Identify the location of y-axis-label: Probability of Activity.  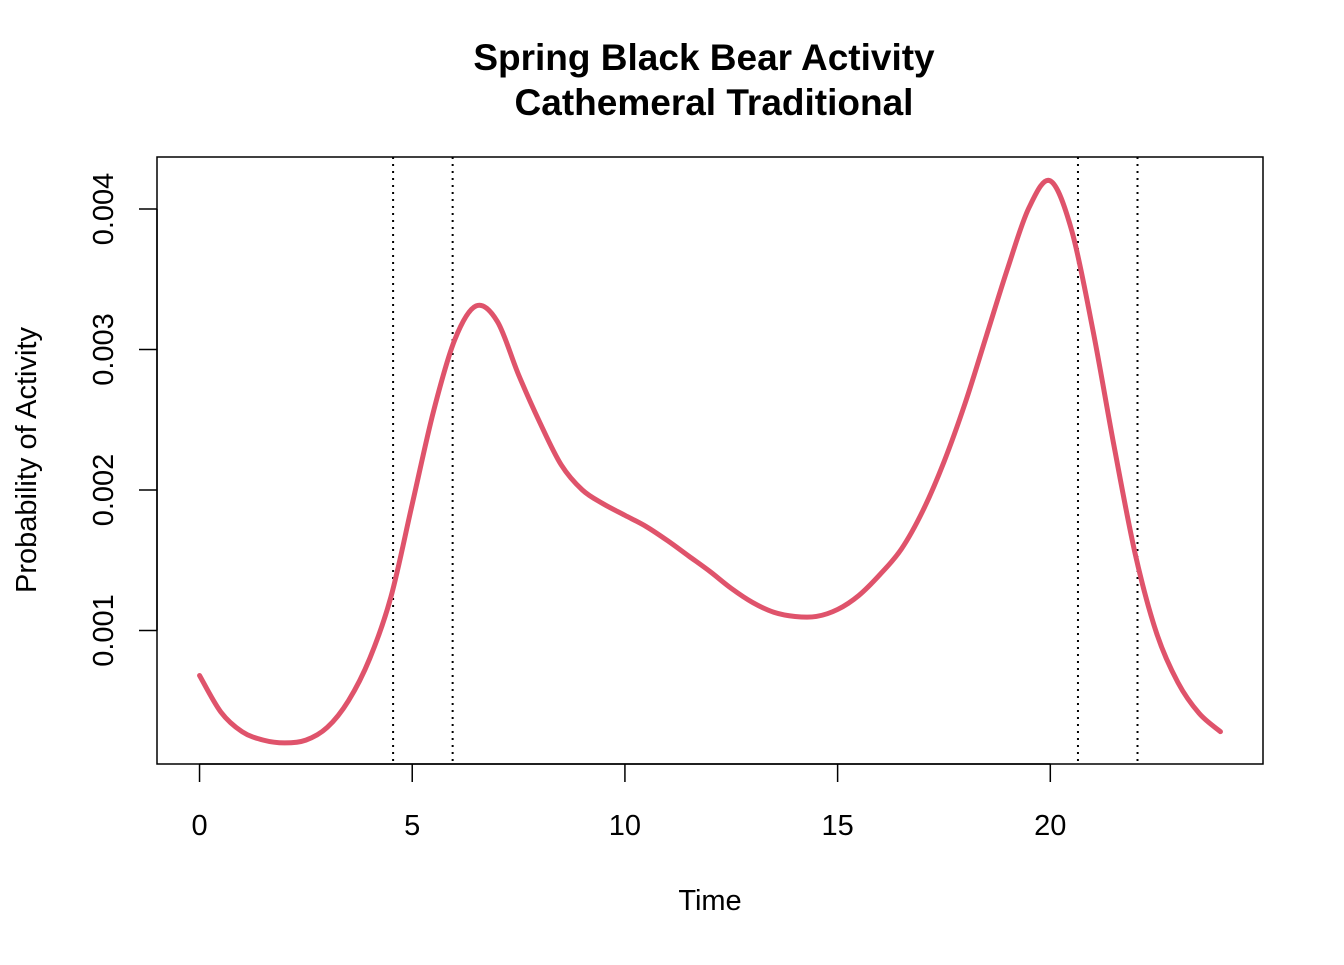
(27, 460).